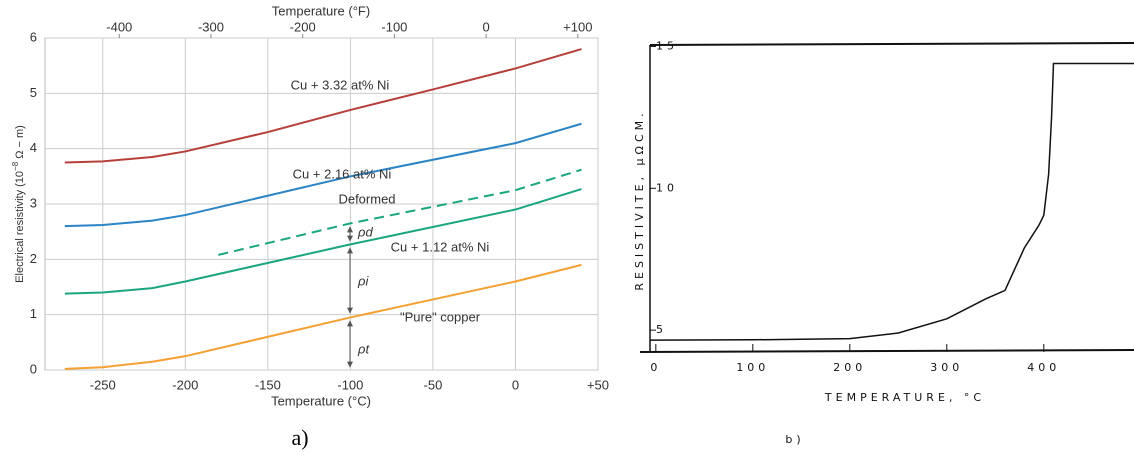 The image size is (1134, 468). What do you see at coordinates (20, 227) in the screenshot?
I see `y-axis-label-part: Electrical resistivity (10` at bounding box center [20, 227].